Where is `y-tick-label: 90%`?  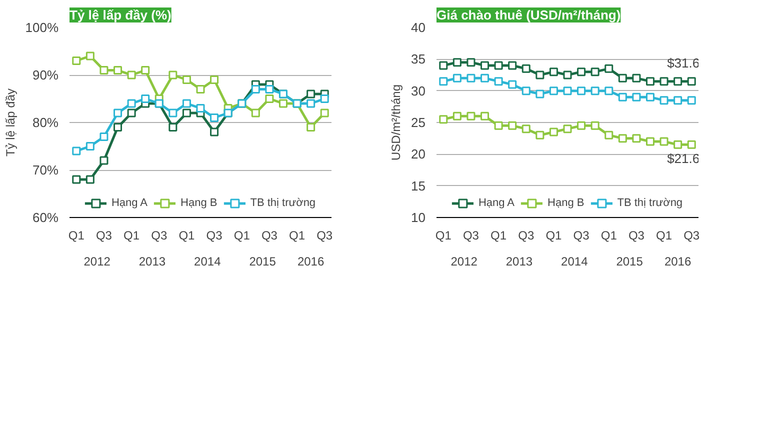
y-tick-label: 90% is located at coordinates (45, 75).